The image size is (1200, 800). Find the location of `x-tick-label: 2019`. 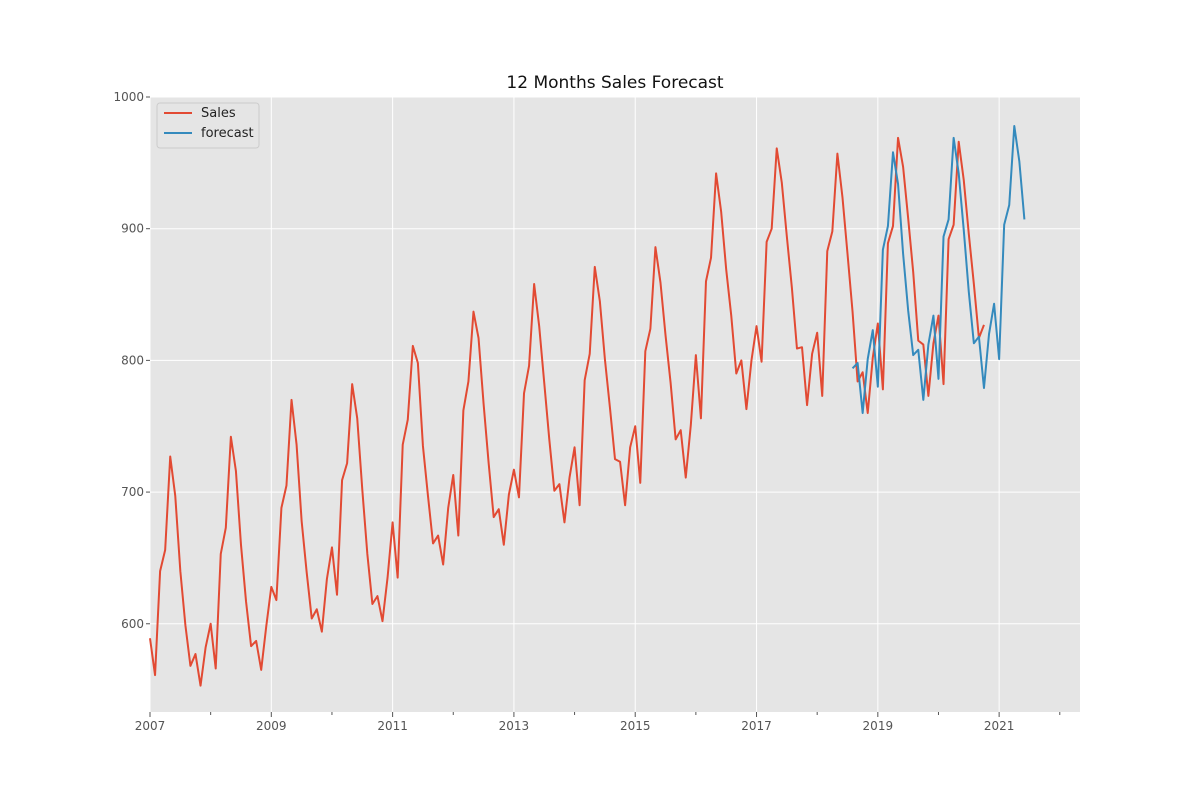

x-tick-label: 2019 is located at coordinates (878, 726).